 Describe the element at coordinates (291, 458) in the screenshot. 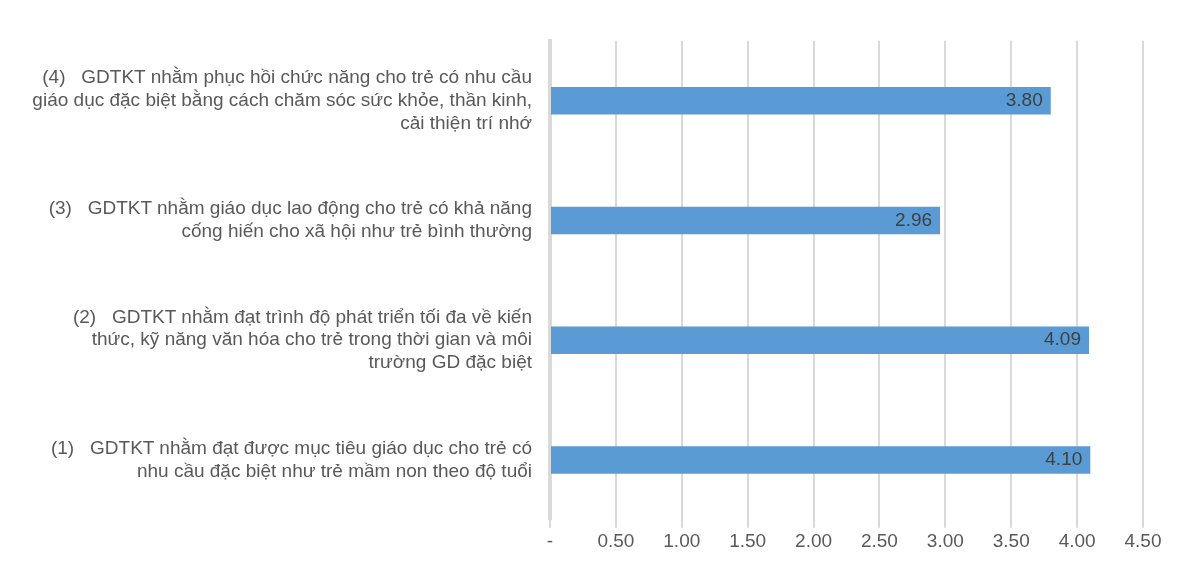

I see `y-tick-label: (1) GDTKT nhằm đạt được mục tiêu giáo dục cho trẻ có nhu cầu đặc biệt như trẻ mầm non theo độ tuổi` at that location.